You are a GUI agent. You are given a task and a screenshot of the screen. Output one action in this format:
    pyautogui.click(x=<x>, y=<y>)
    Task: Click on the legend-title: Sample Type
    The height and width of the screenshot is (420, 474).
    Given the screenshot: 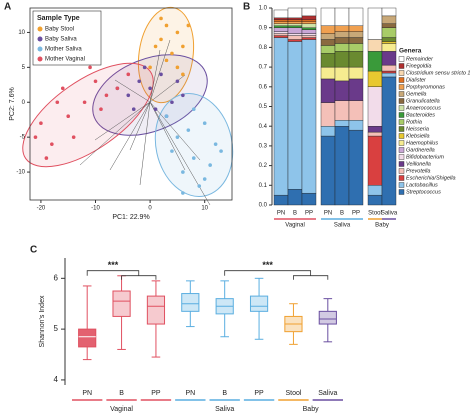 What is the action you would take?
    pyautogui.click(x=58, y=18)
    